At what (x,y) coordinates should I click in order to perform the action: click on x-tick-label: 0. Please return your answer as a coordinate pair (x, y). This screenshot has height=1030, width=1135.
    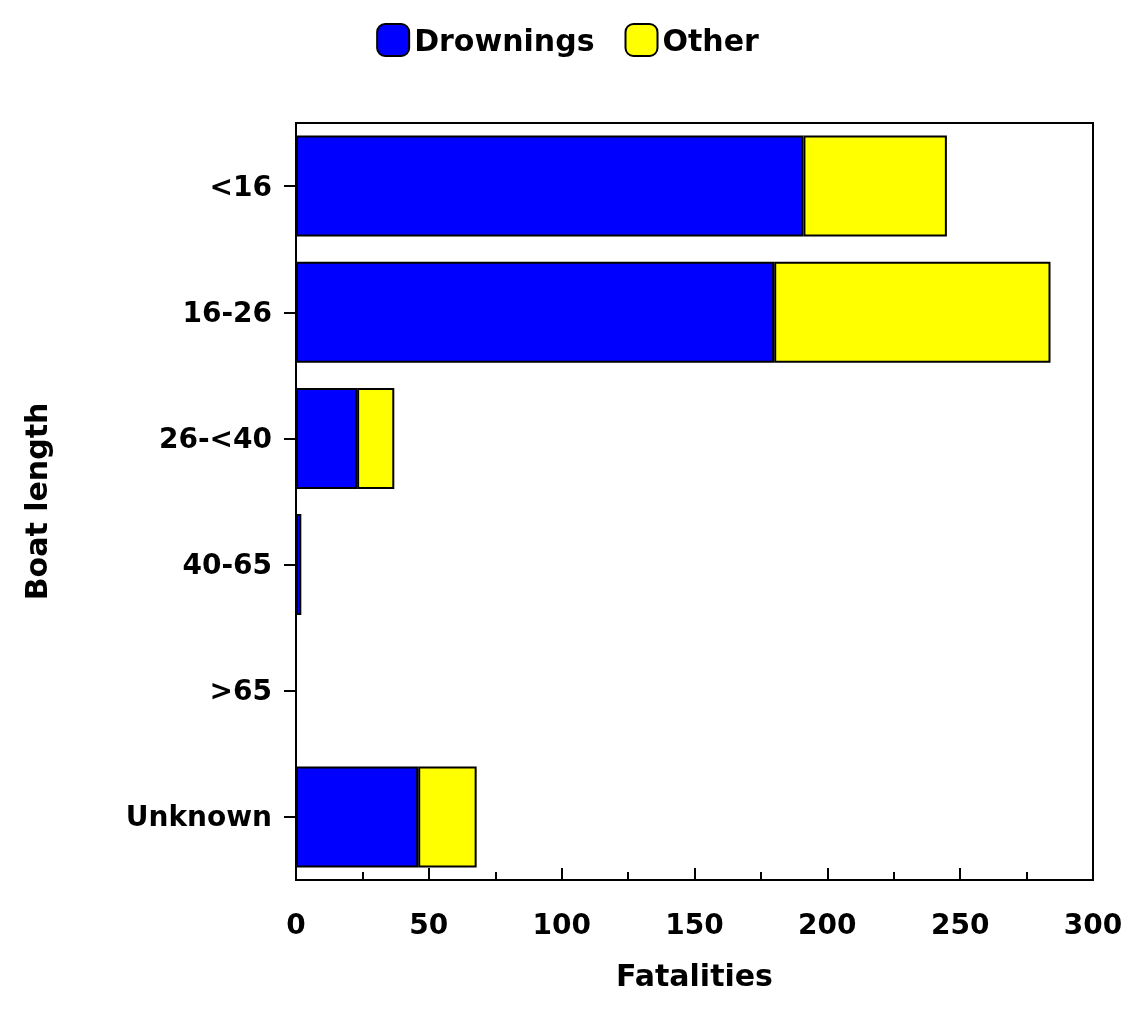
    Looking at the image, I should click on (296, 924).